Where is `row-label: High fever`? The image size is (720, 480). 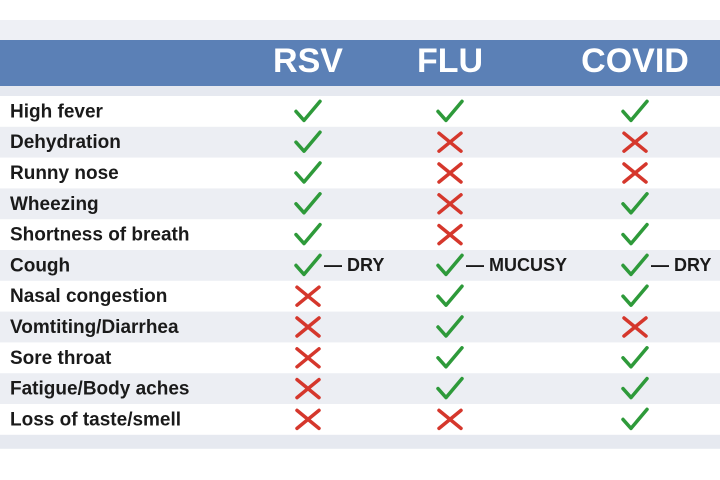
row-label: High fever is located at coordinates (57, 111).